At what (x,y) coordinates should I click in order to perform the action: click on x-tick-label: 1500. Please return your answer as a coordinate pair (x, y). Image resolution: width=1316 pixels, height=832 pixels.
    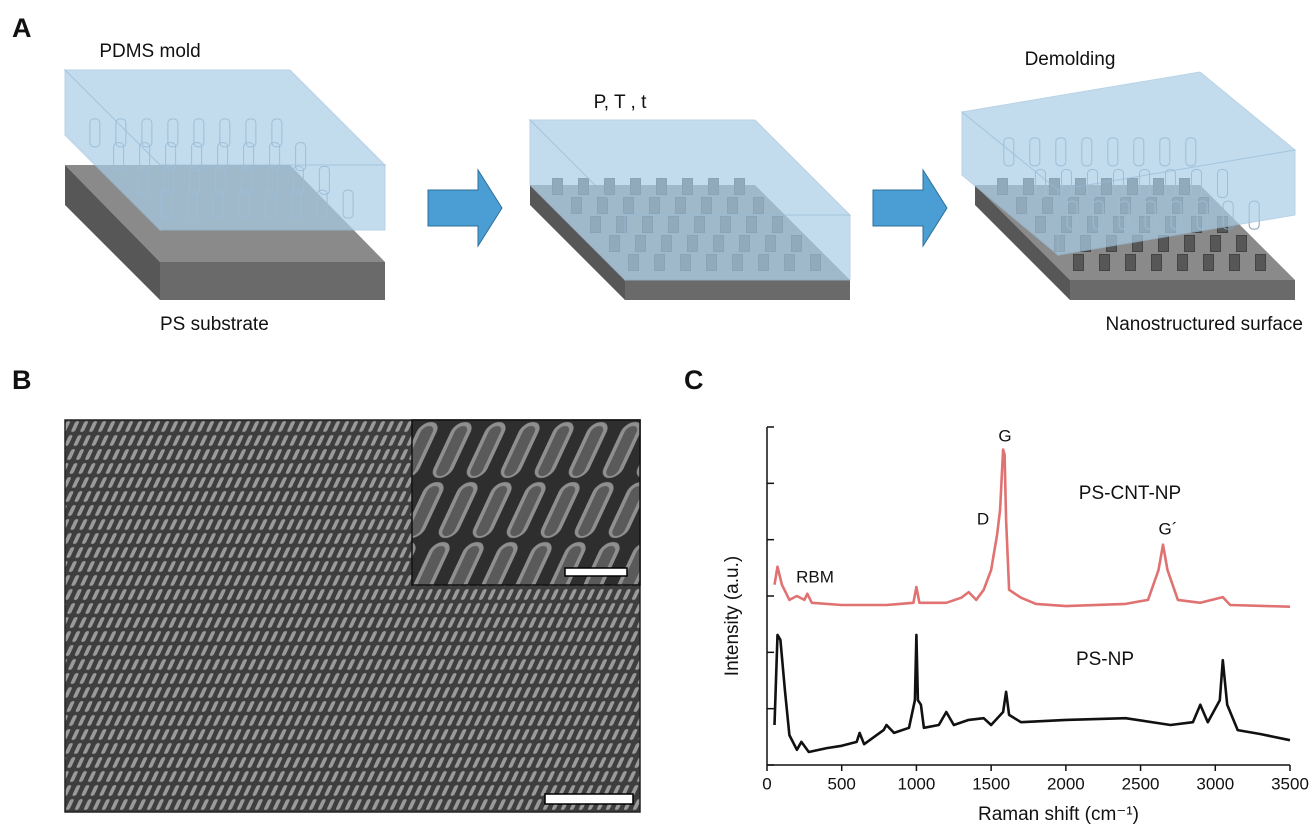
    Looking at the image, I should click on (991, 783).